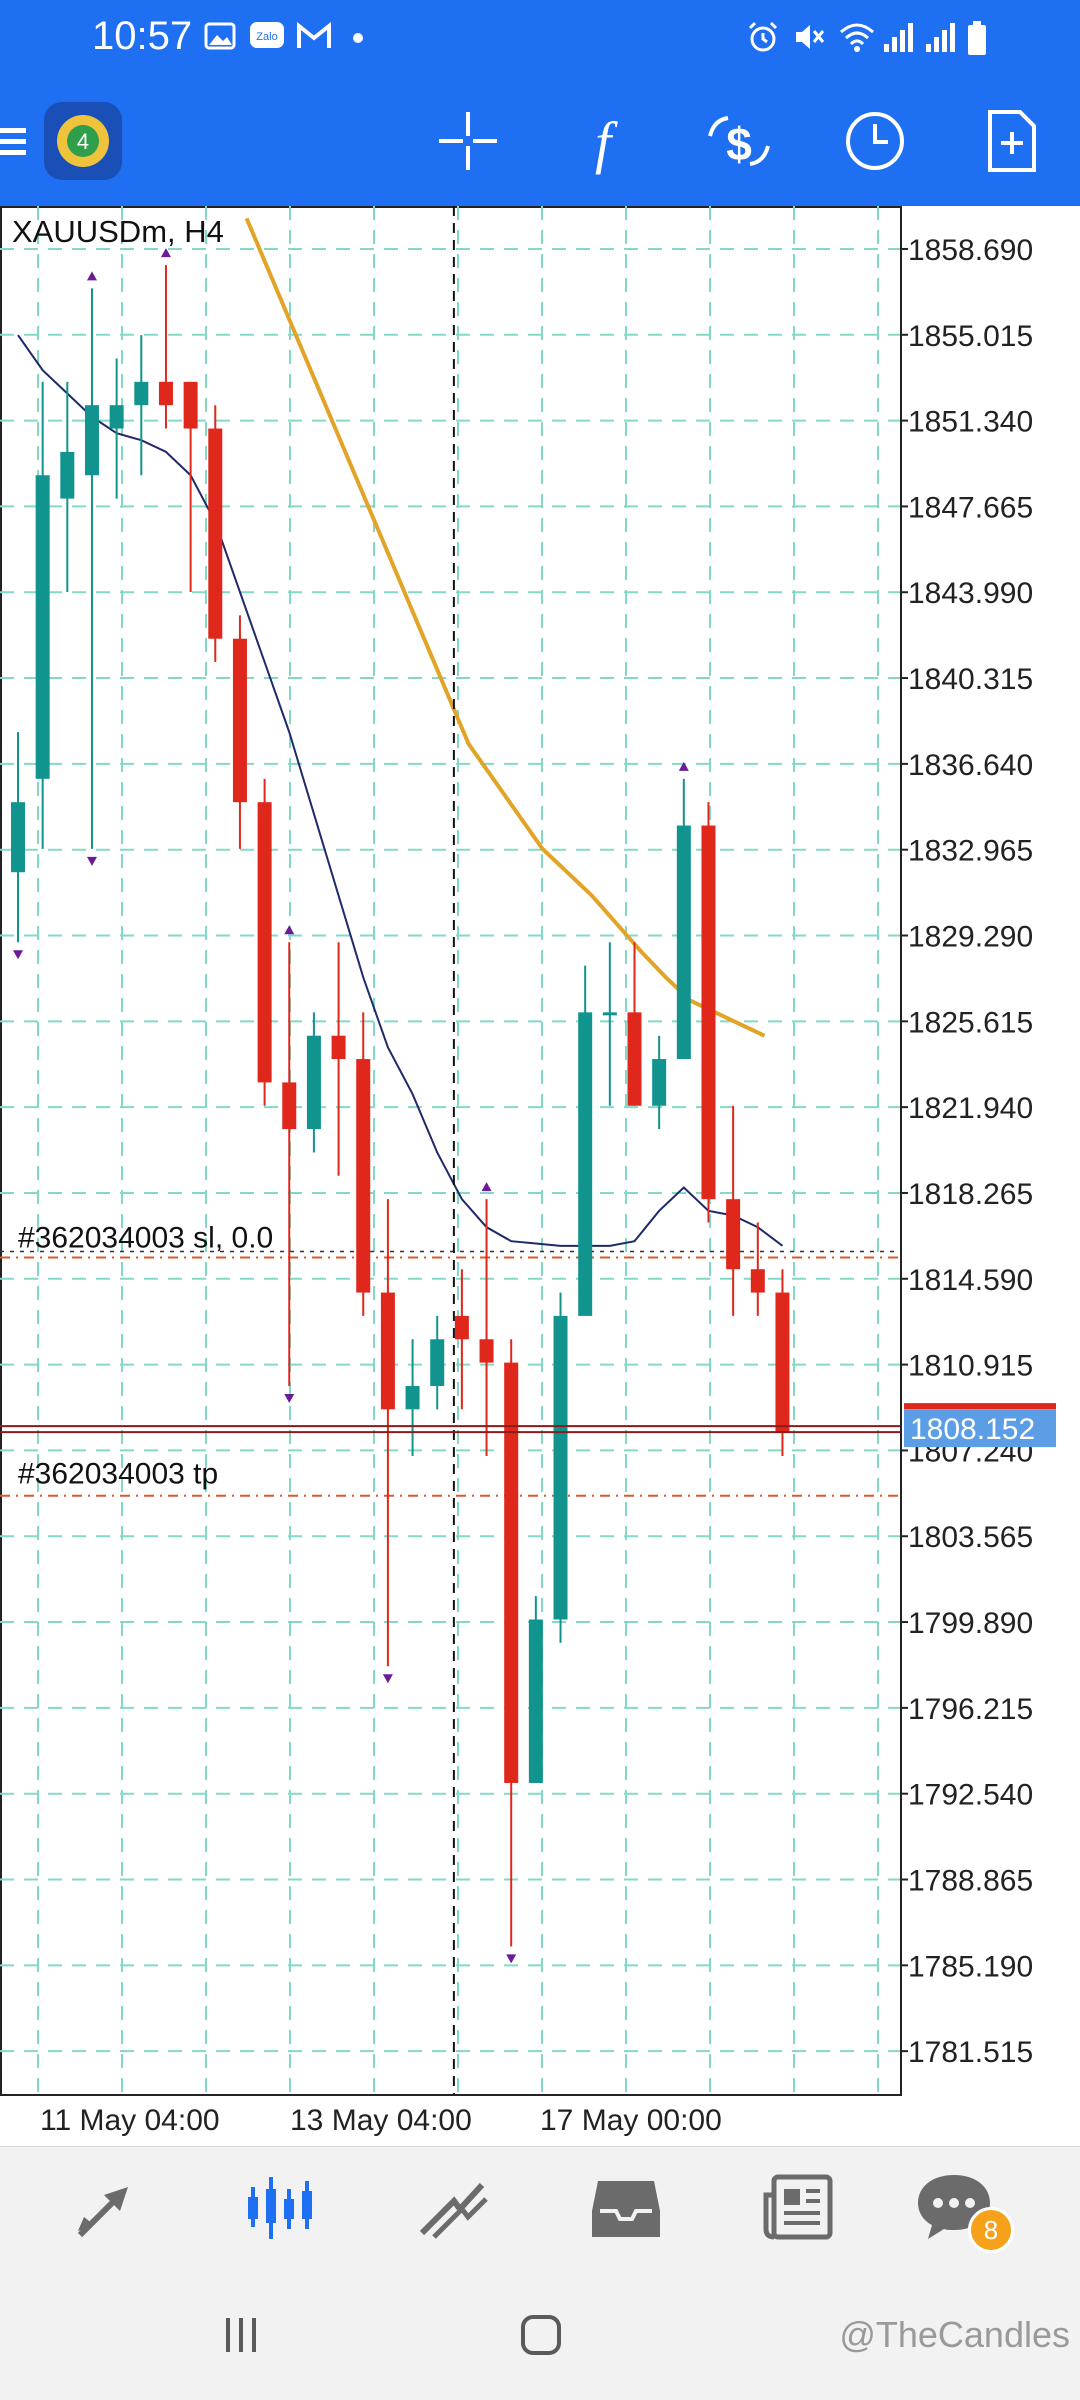  Describe the element at coordinates (970, 1537) in the screenshot. I see `y-tick-label: 1803.565` at that location.